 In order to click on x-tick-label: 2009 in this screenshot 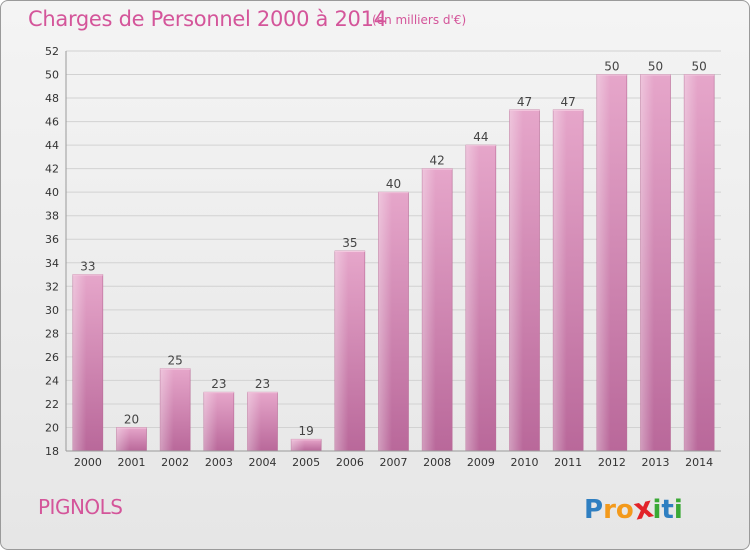, I will do `click(481, 462)`.